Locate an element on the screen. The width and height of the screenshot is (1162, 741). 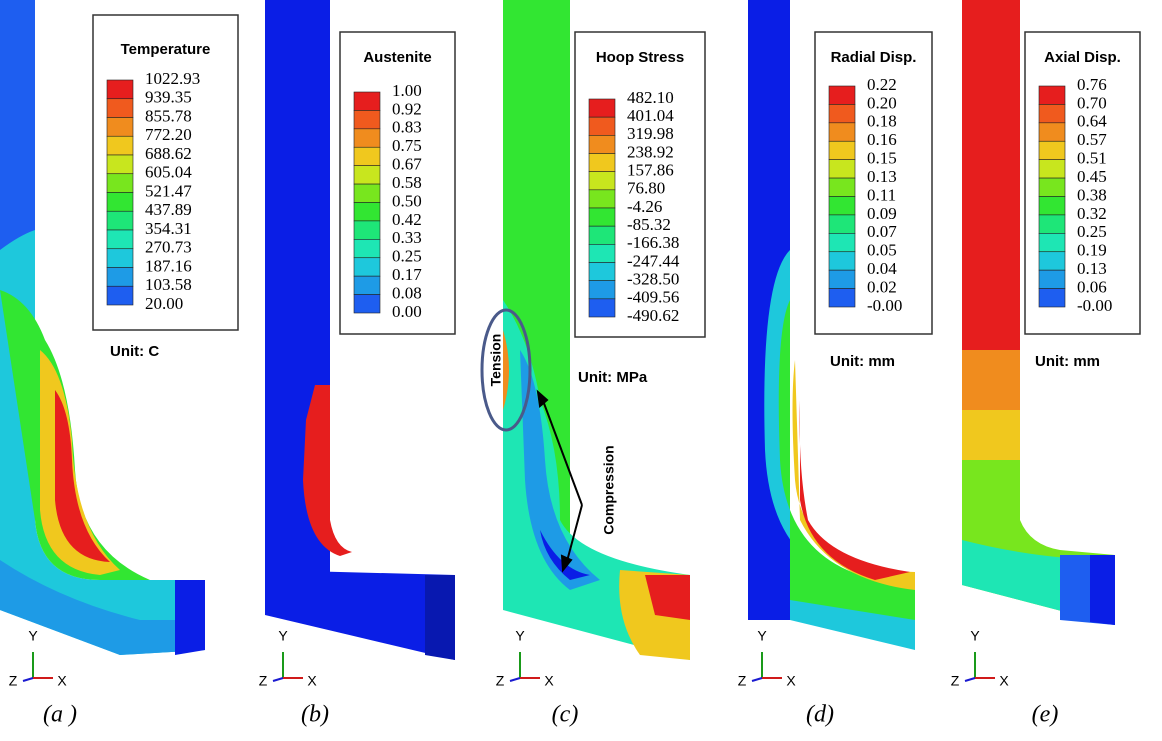
legend-value: -4.26 is located at coordinates (644, 206).